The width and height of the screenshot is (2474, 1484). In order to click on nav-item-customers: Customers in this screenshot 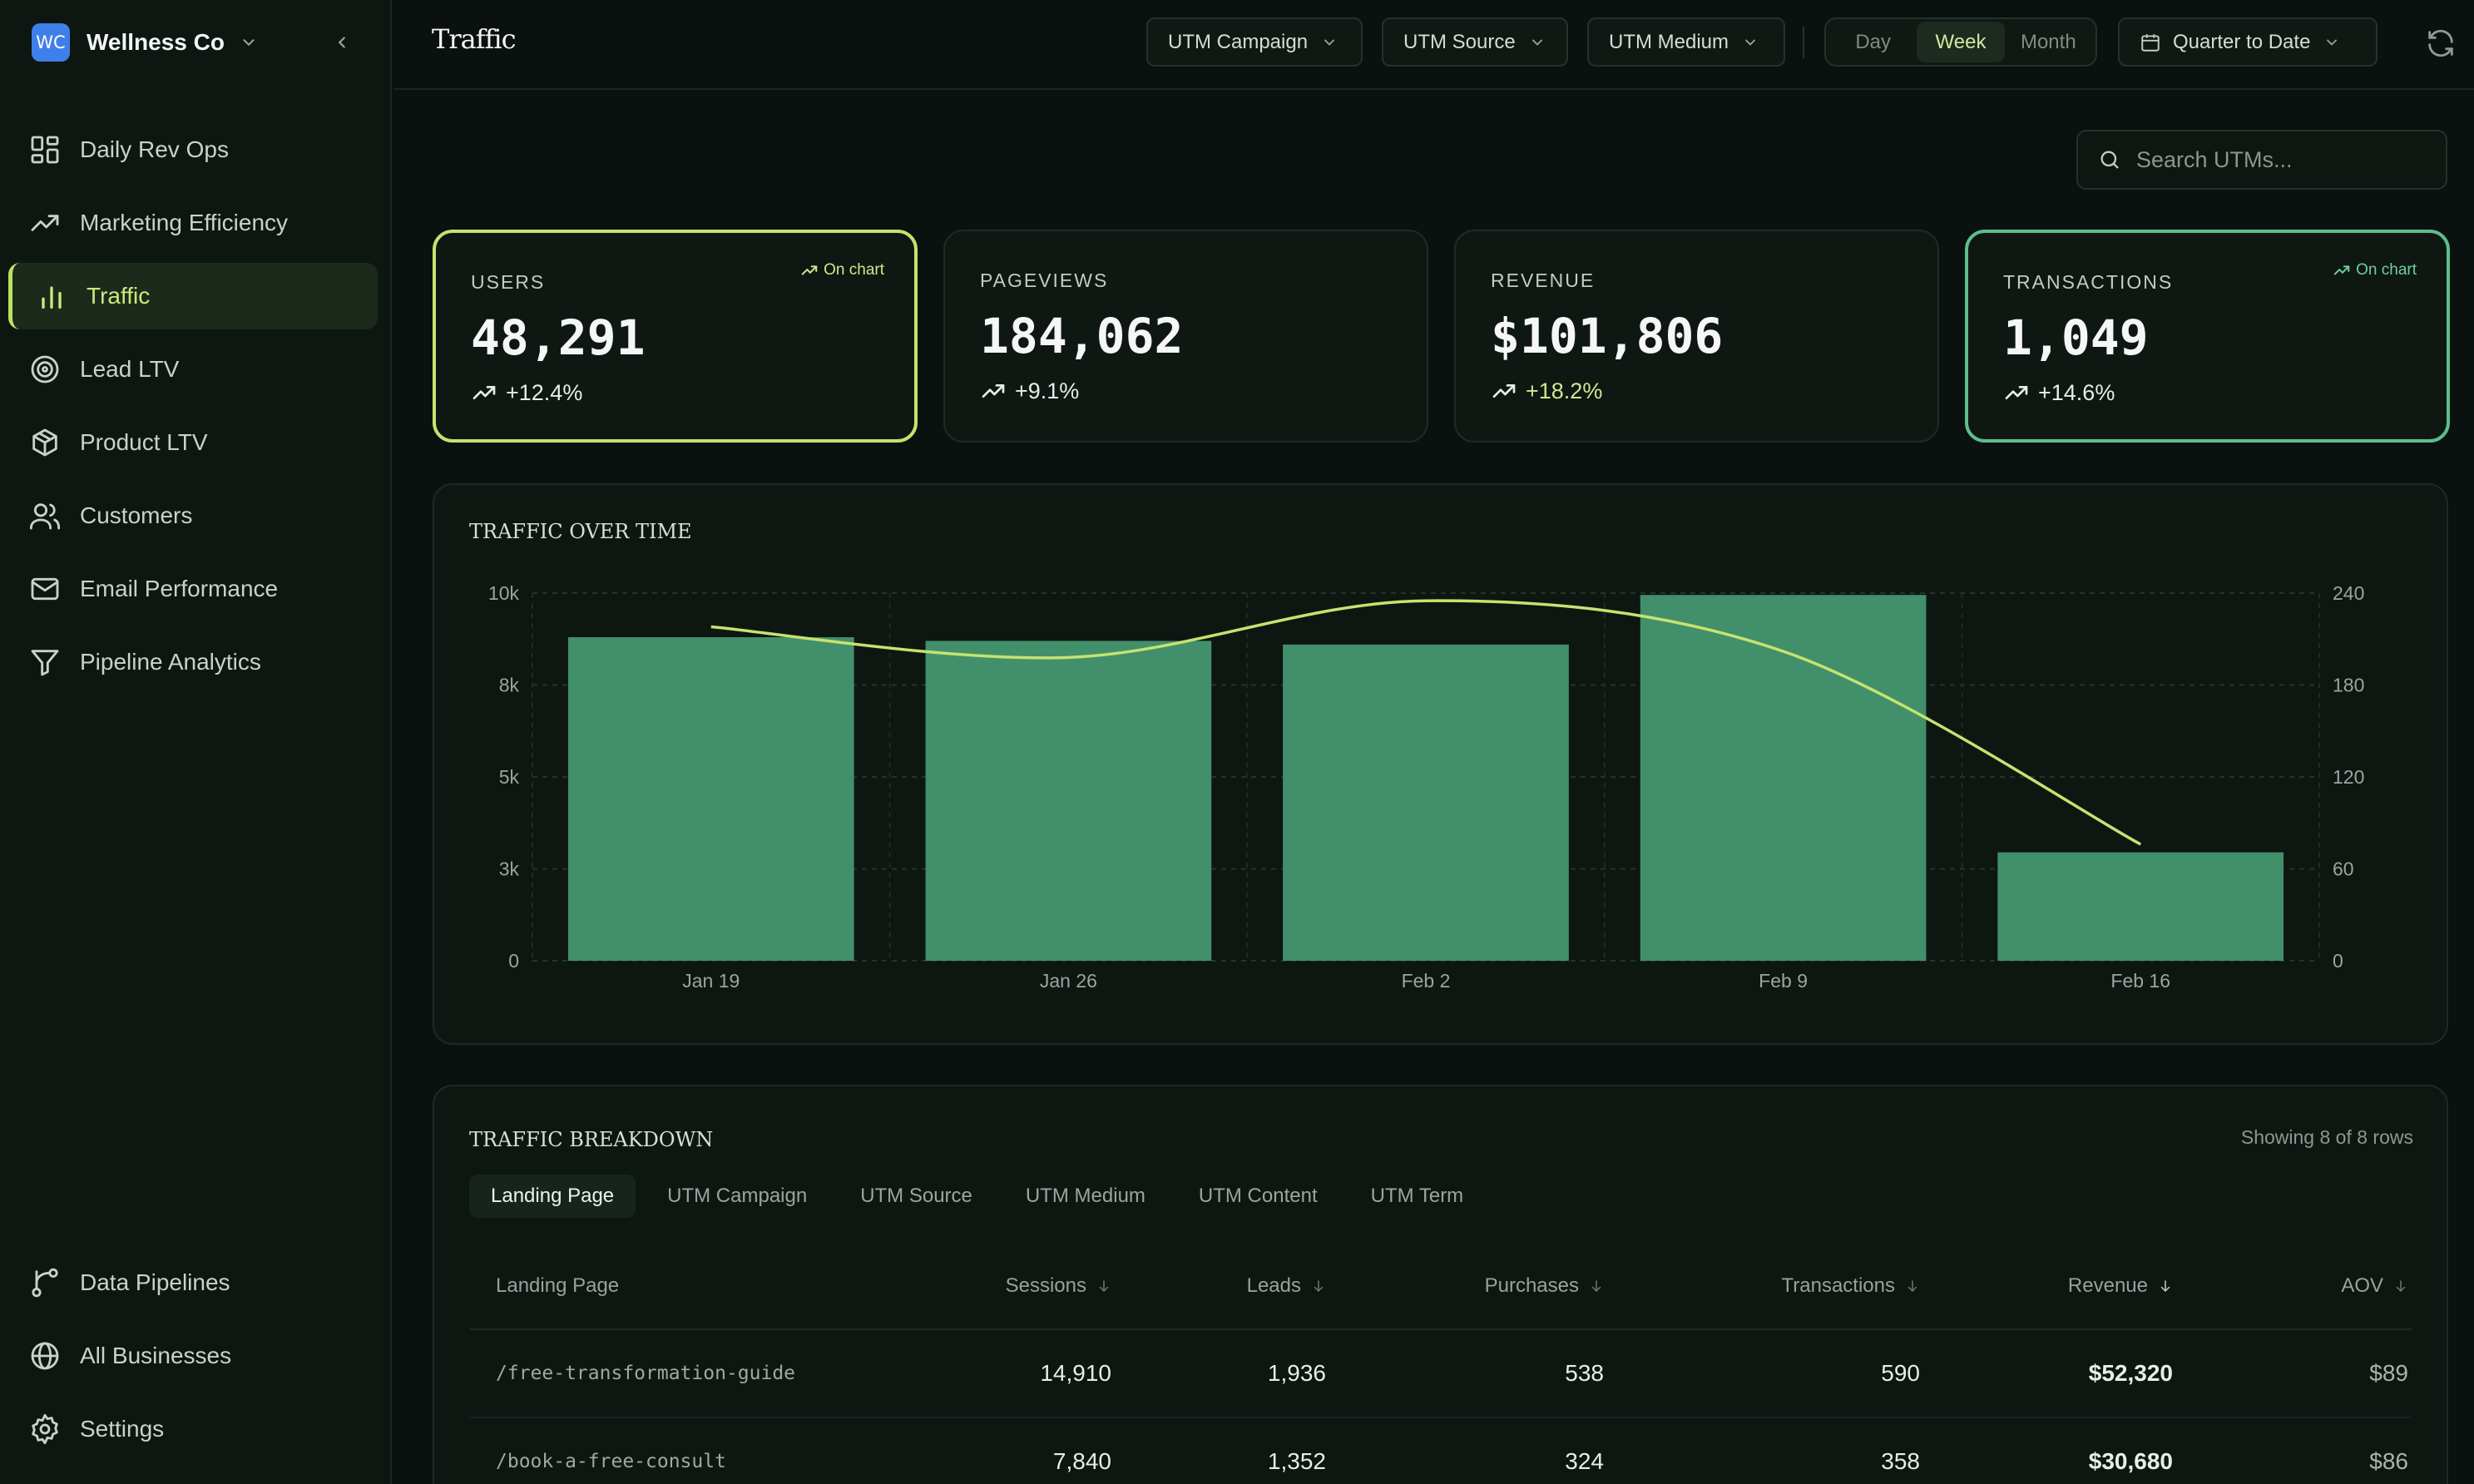, I will do `click(193, 515)`.